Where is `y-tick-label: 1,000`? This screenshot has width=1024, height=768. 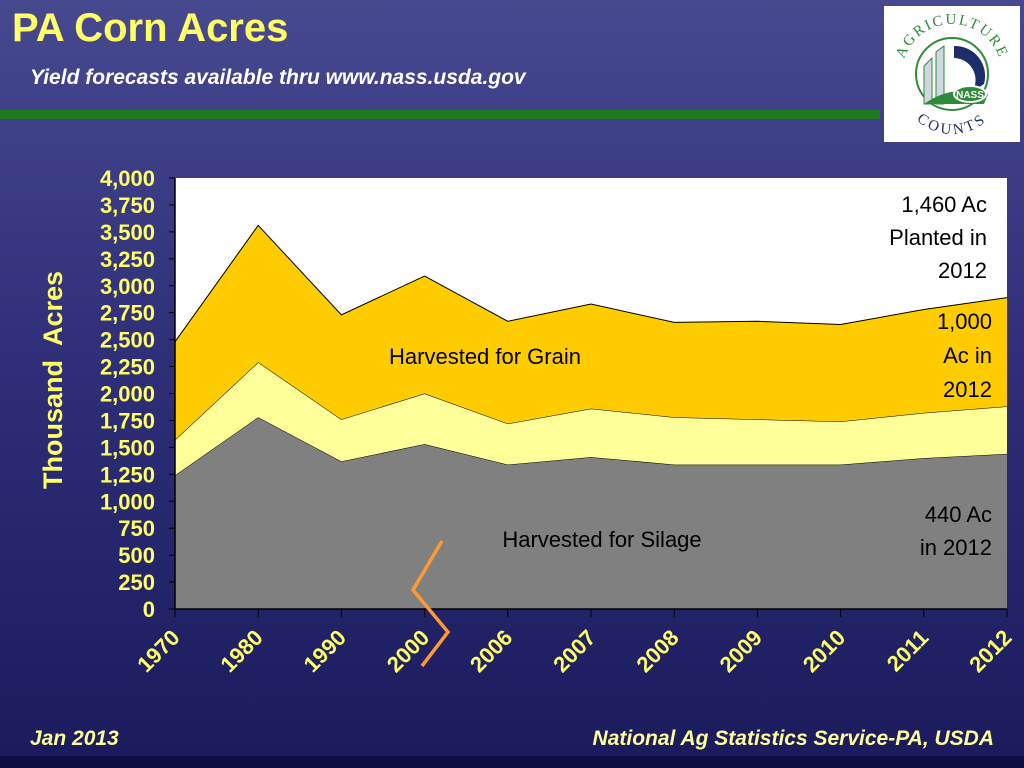
y-tick-label: 1,000 is located at coordinates (127, 501).